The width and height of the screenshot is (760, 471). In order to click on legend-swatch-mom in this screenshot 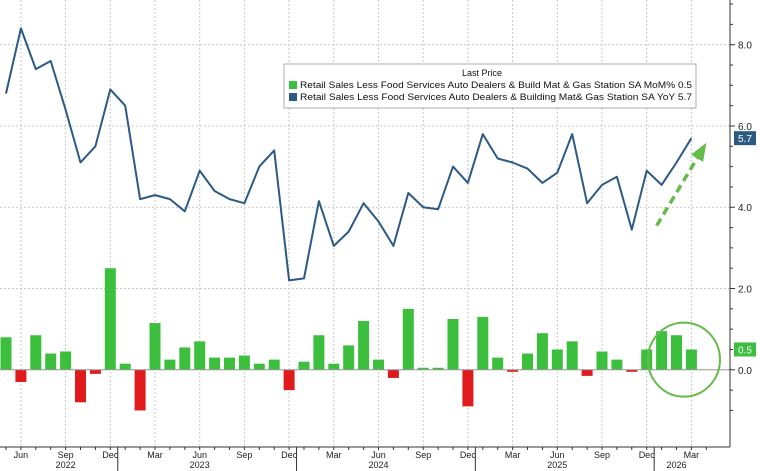, I will do `click(293, 85)`.